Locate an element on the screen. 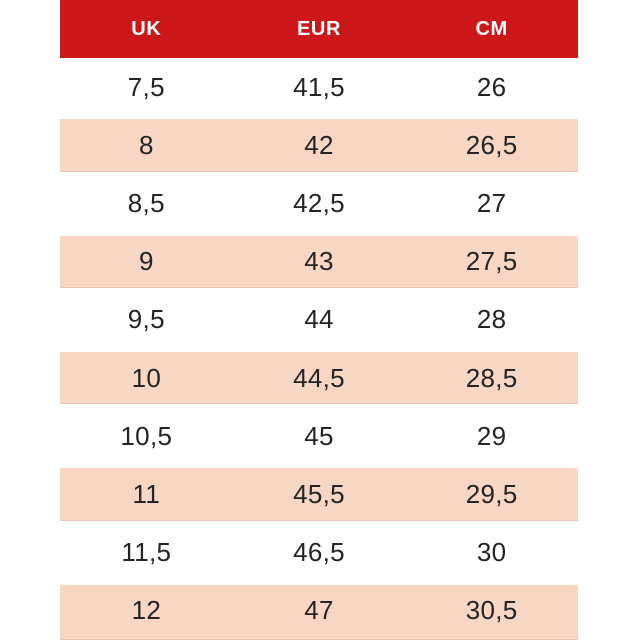 The width and height of the screenshot is (640, 640). cell-uk: 9,5 is located at coordinates (146, 319).